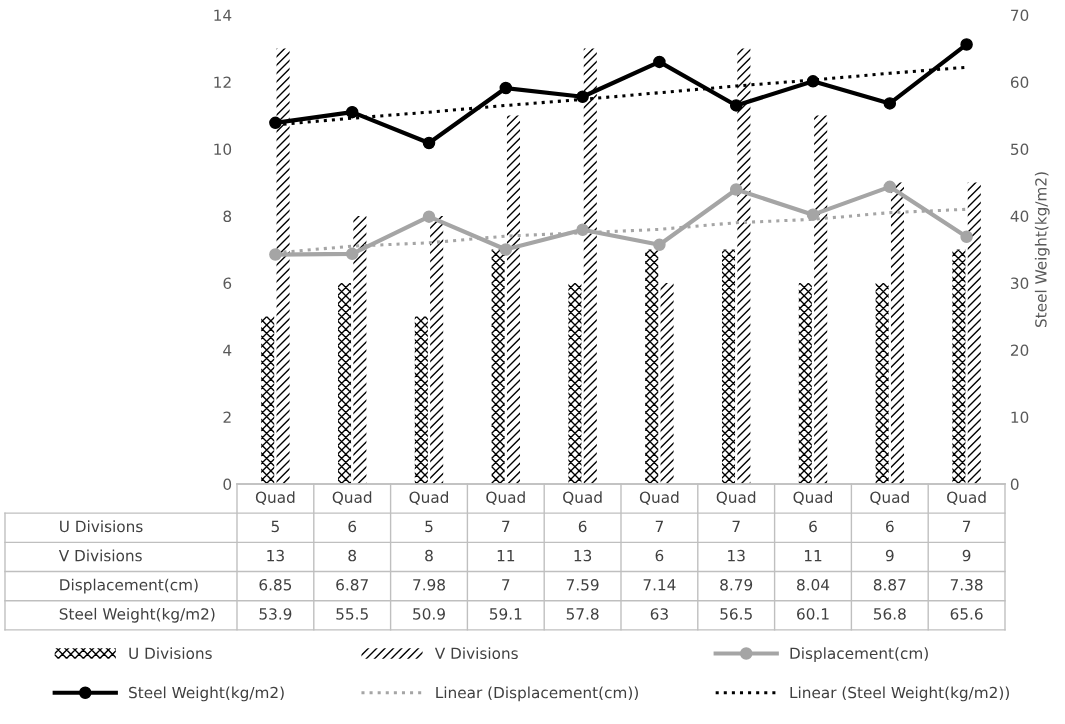  Describe the element at coordinates (137, 615) in the screenshot. I see `text: Steel Weight(kg/m2)` at that location.